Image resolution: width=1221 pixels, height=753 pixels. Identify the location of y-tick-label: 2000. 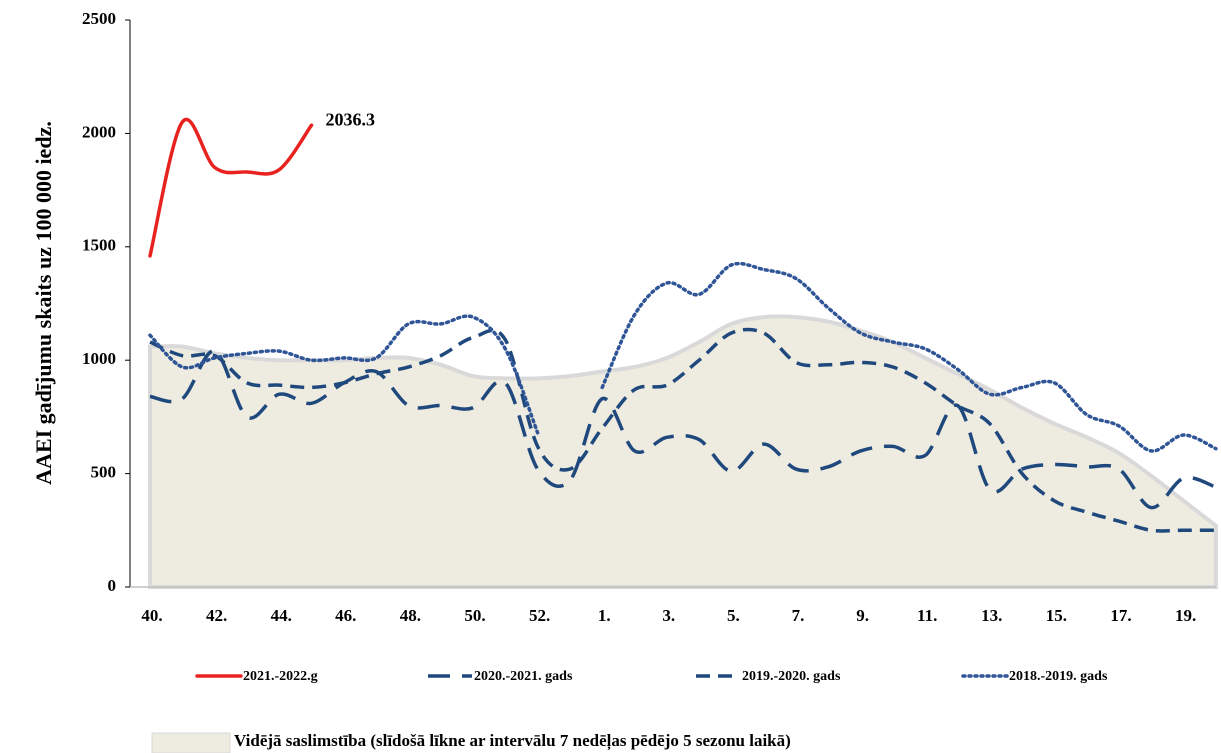
(99, 131).